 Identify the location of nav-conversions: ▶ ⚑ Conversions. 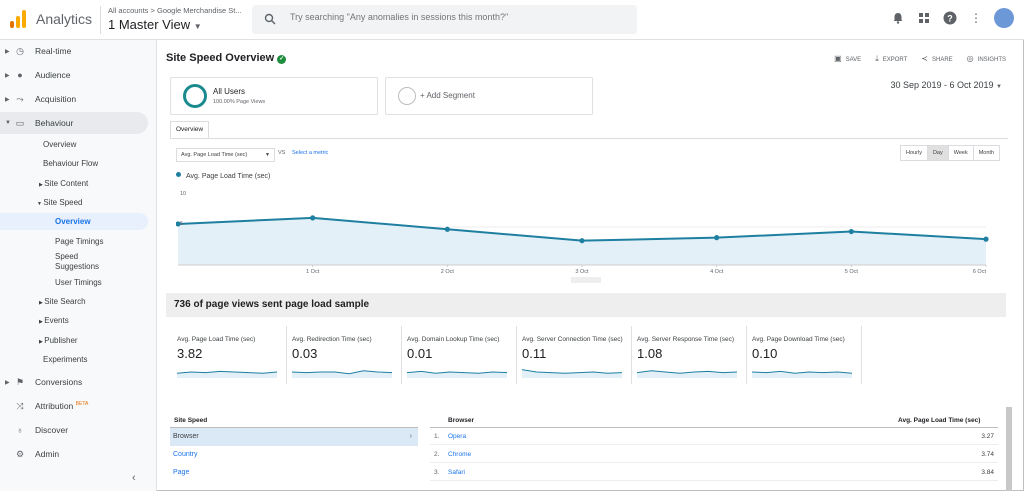
(78, 382).